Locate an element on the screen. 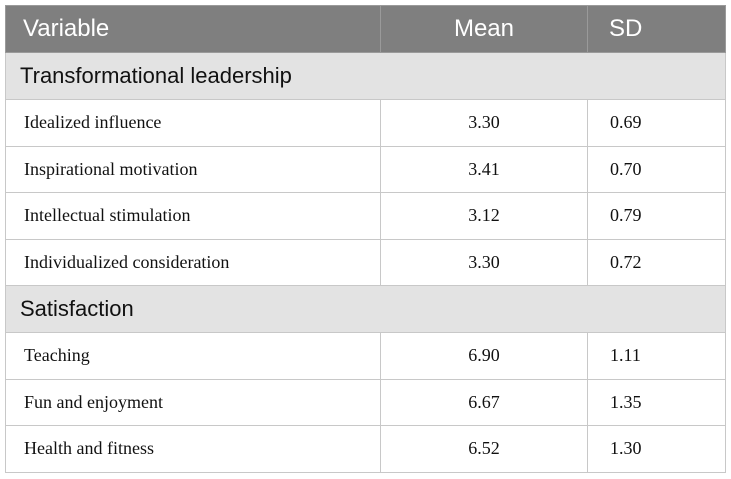  table-row: Health and fitness 6.52 1.30 is located at coordinates (365, 449).